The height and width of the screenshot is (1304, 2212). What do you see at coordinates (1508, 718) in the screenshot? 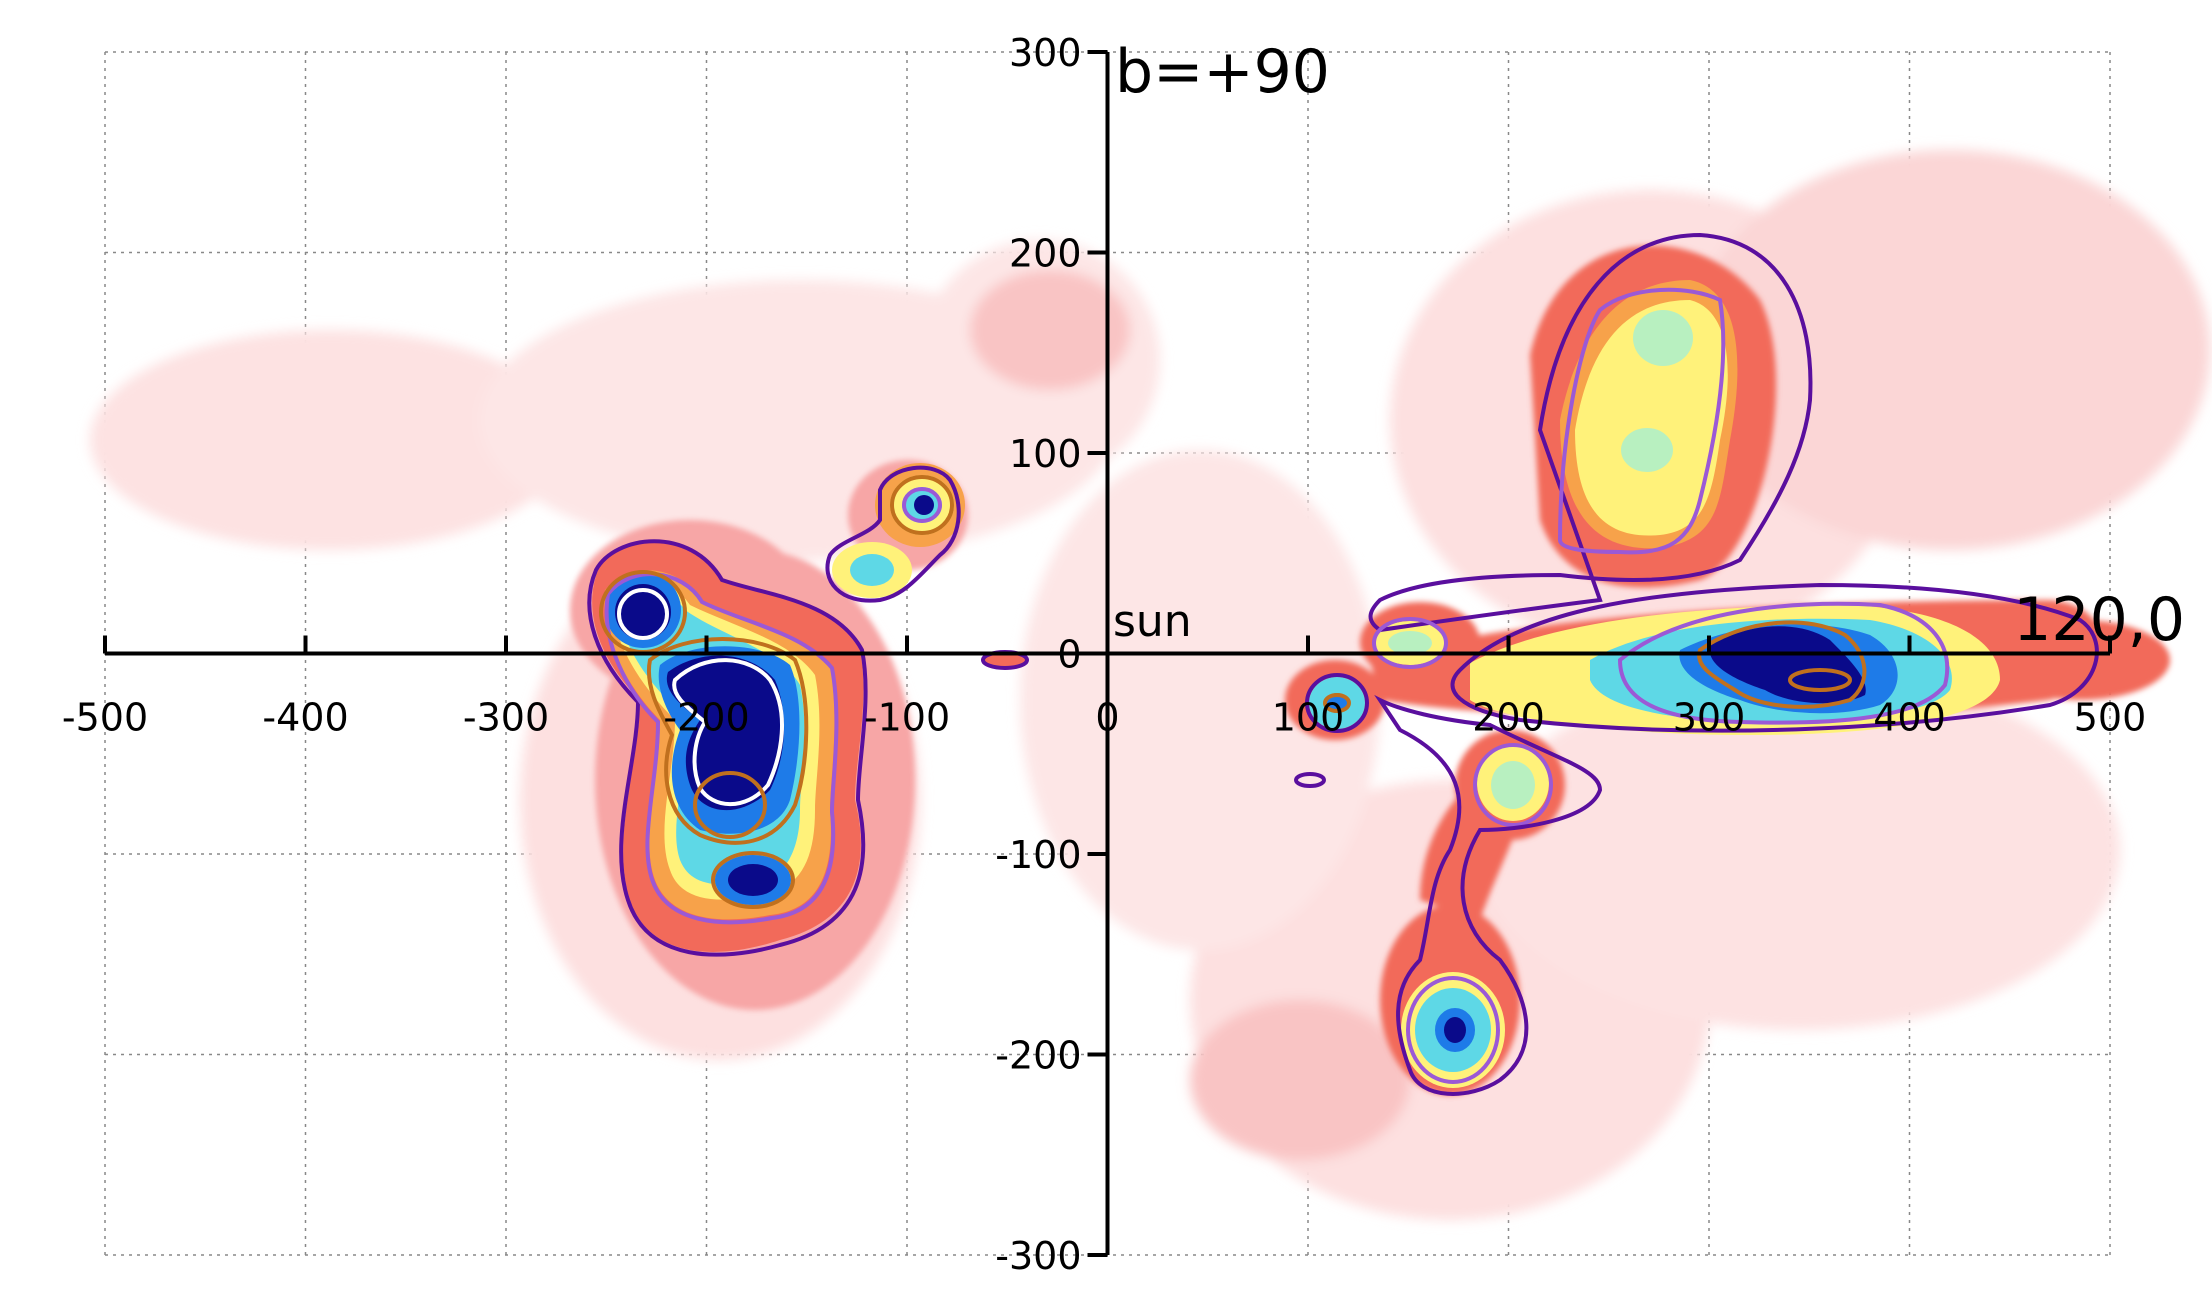
I see `x-tick-label-7: 200` at bounding box center [1508, 718].